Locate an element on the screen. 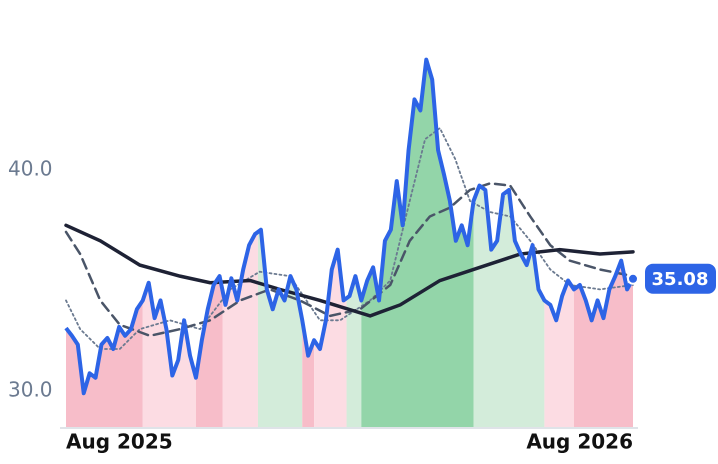 The width and height of the screenshot is (718, 464). last-value-label: 35.08 is located at coordinates (680, 279).